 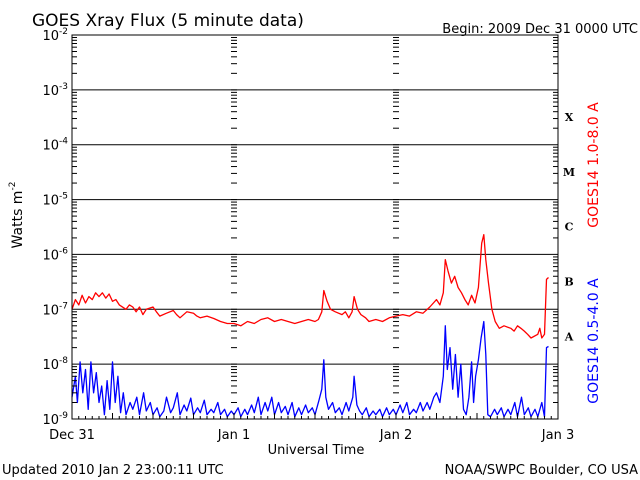 I want to click on y-tick-label: 10⁻³, so click(x=55, y=90).